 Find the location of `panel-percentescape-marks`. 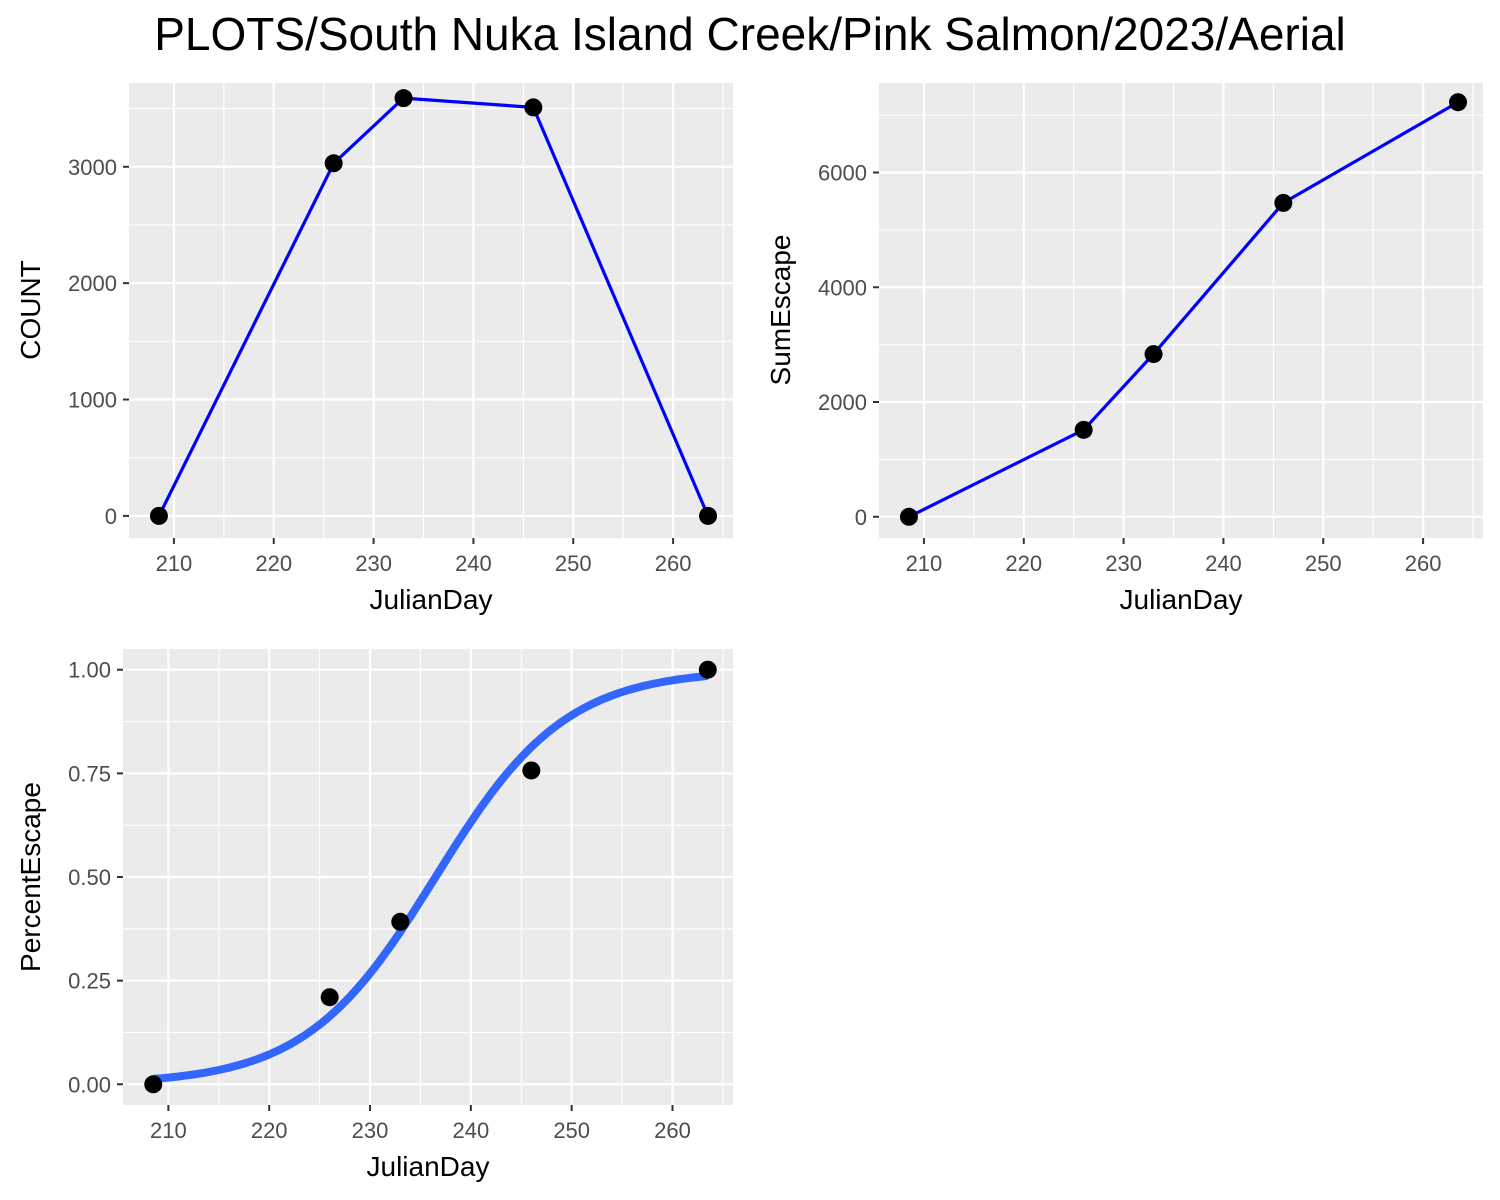

panel-percentescape-marks is located at coordinates (430, 877).